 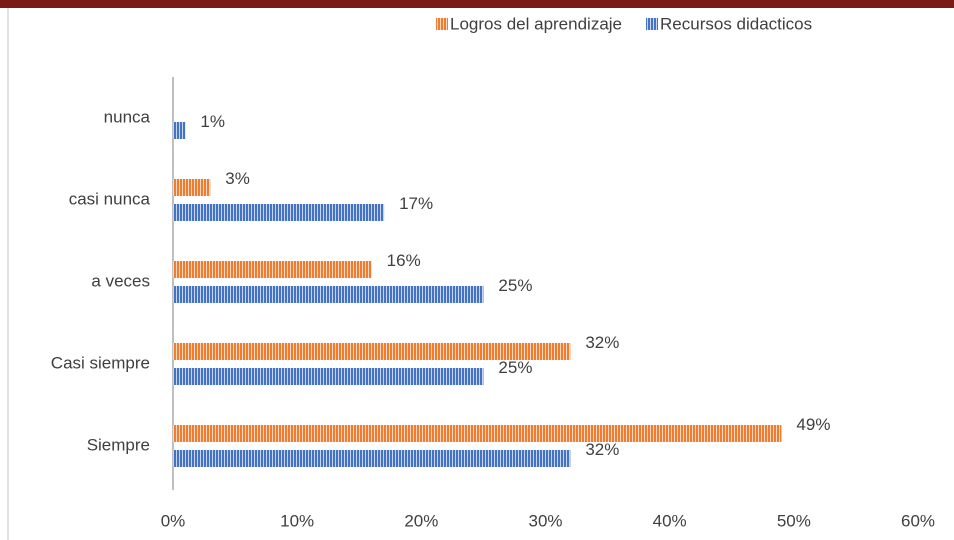 I want to click on top-band, so click(x=477, y=4).